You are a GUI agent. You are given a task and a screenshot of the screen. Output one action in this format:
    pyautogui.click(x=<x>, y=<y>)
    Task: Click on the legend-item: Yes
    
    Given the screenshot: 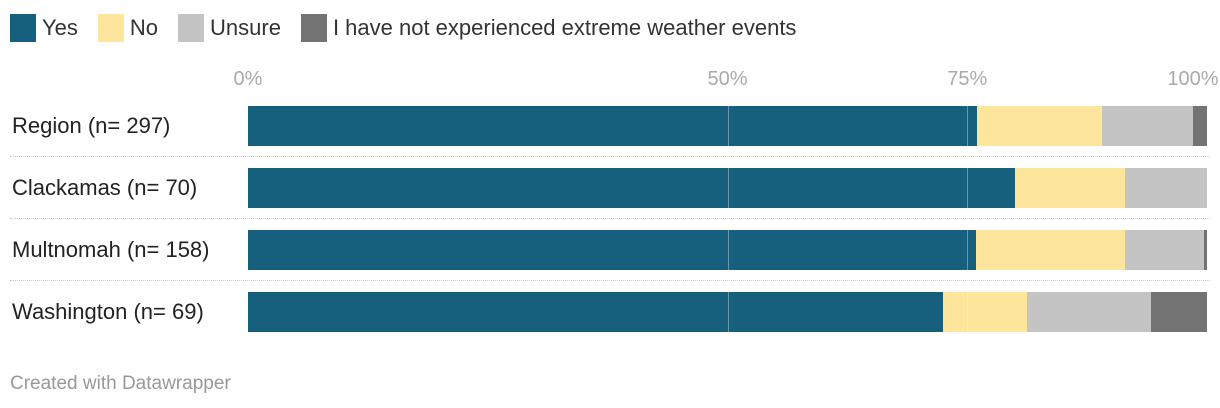 What is the action you would take?
    pyautogui.click(x=44, y=28)
    